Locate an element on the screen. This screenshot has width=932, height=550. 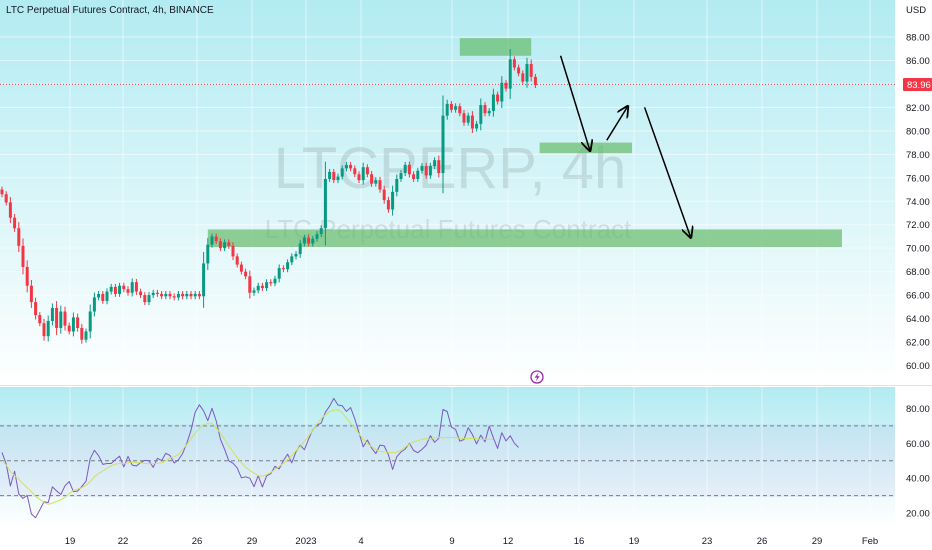
price-tick-label: 64.00 is located at coordinates (918, 319).